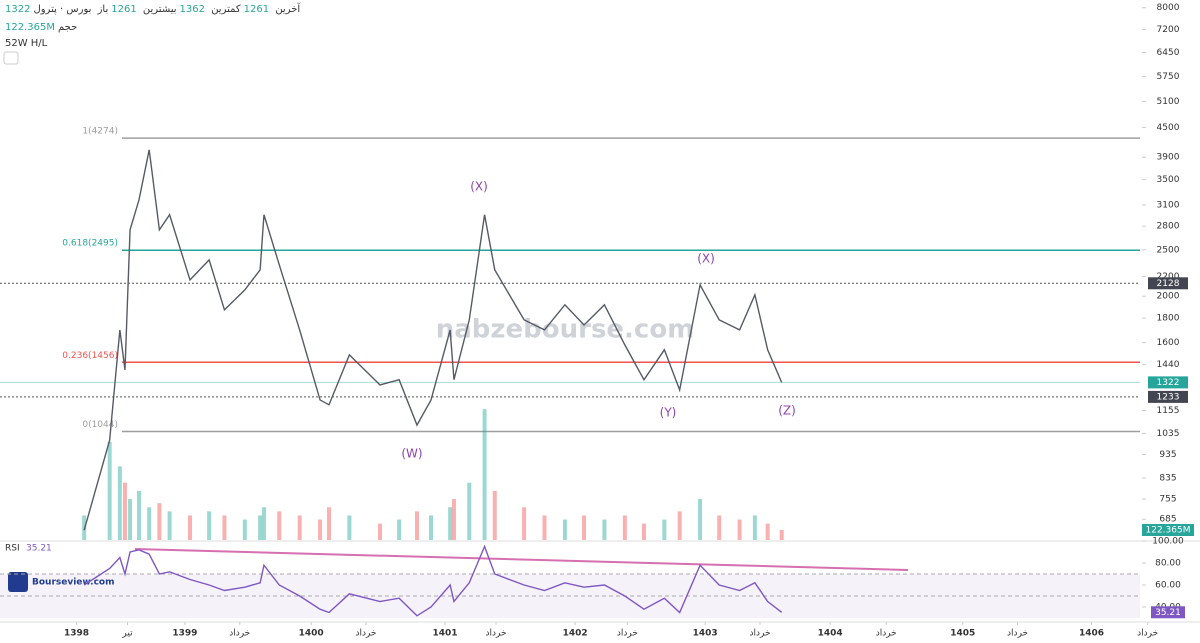 Image resolution: width=1200 pixels, height=643 pixels. What do you see at coordinates (18, 9) in the screenshot?
I see `last: 1322` at bounding box center [18, 9].